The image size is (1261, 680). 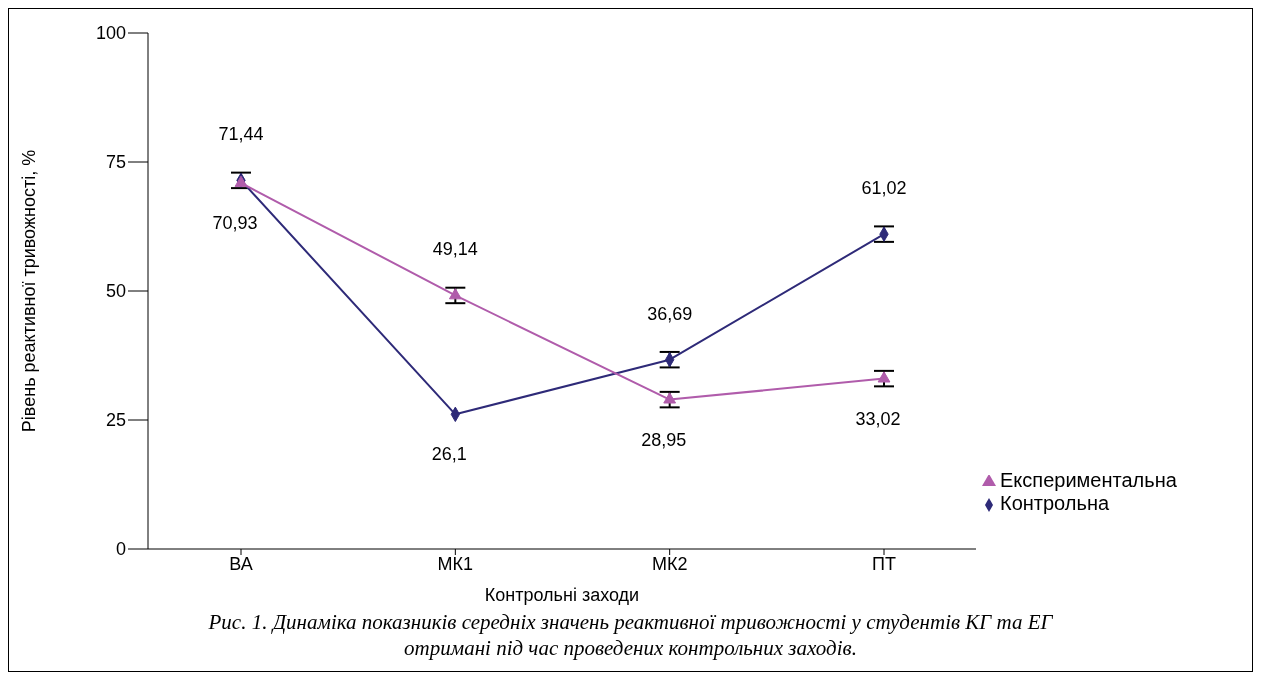 What do you see at coordinates (449, 454) in the screenshot?
I see `data-label: 26,1` at bounding box center [449, 454].